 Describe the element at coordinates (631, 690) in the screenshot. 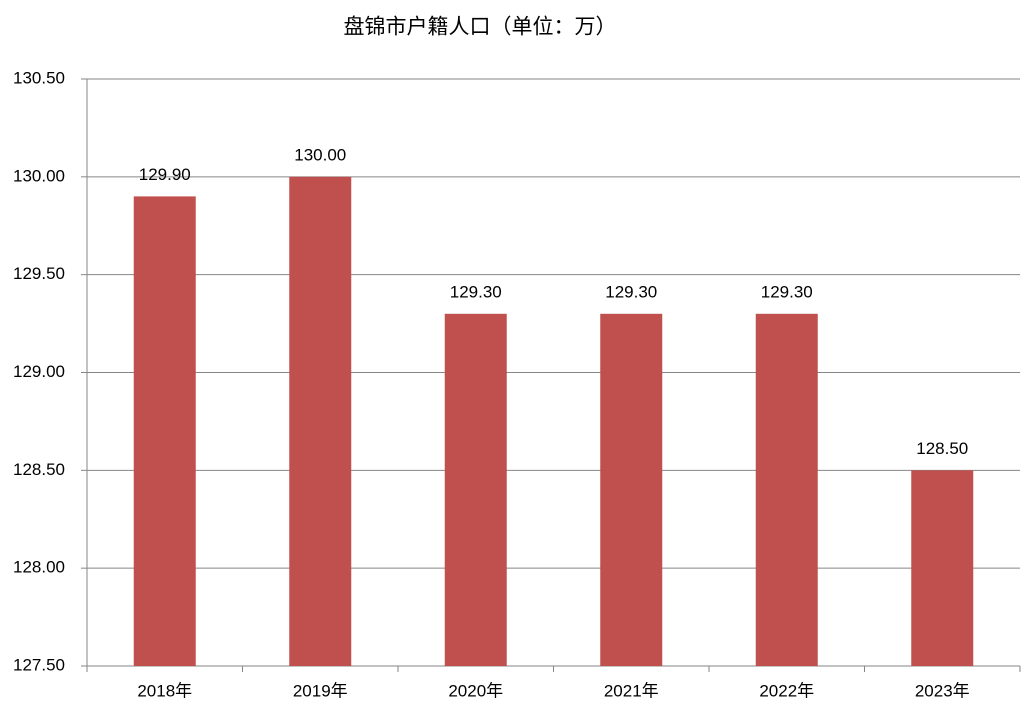

I see `x-tick-label: 2021年` at that location.